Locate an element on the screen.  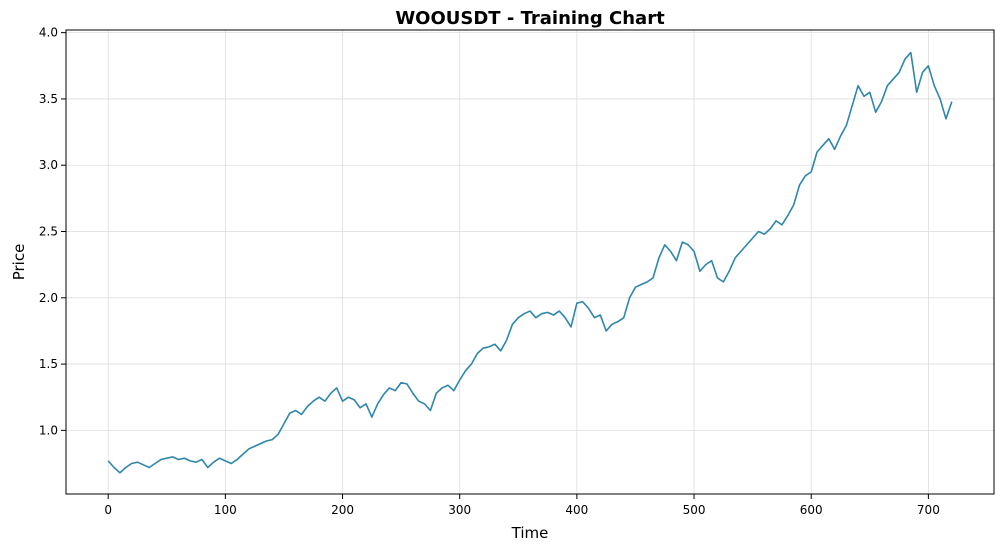
x-tick-label: 700 is located at coordinates (928, 510).